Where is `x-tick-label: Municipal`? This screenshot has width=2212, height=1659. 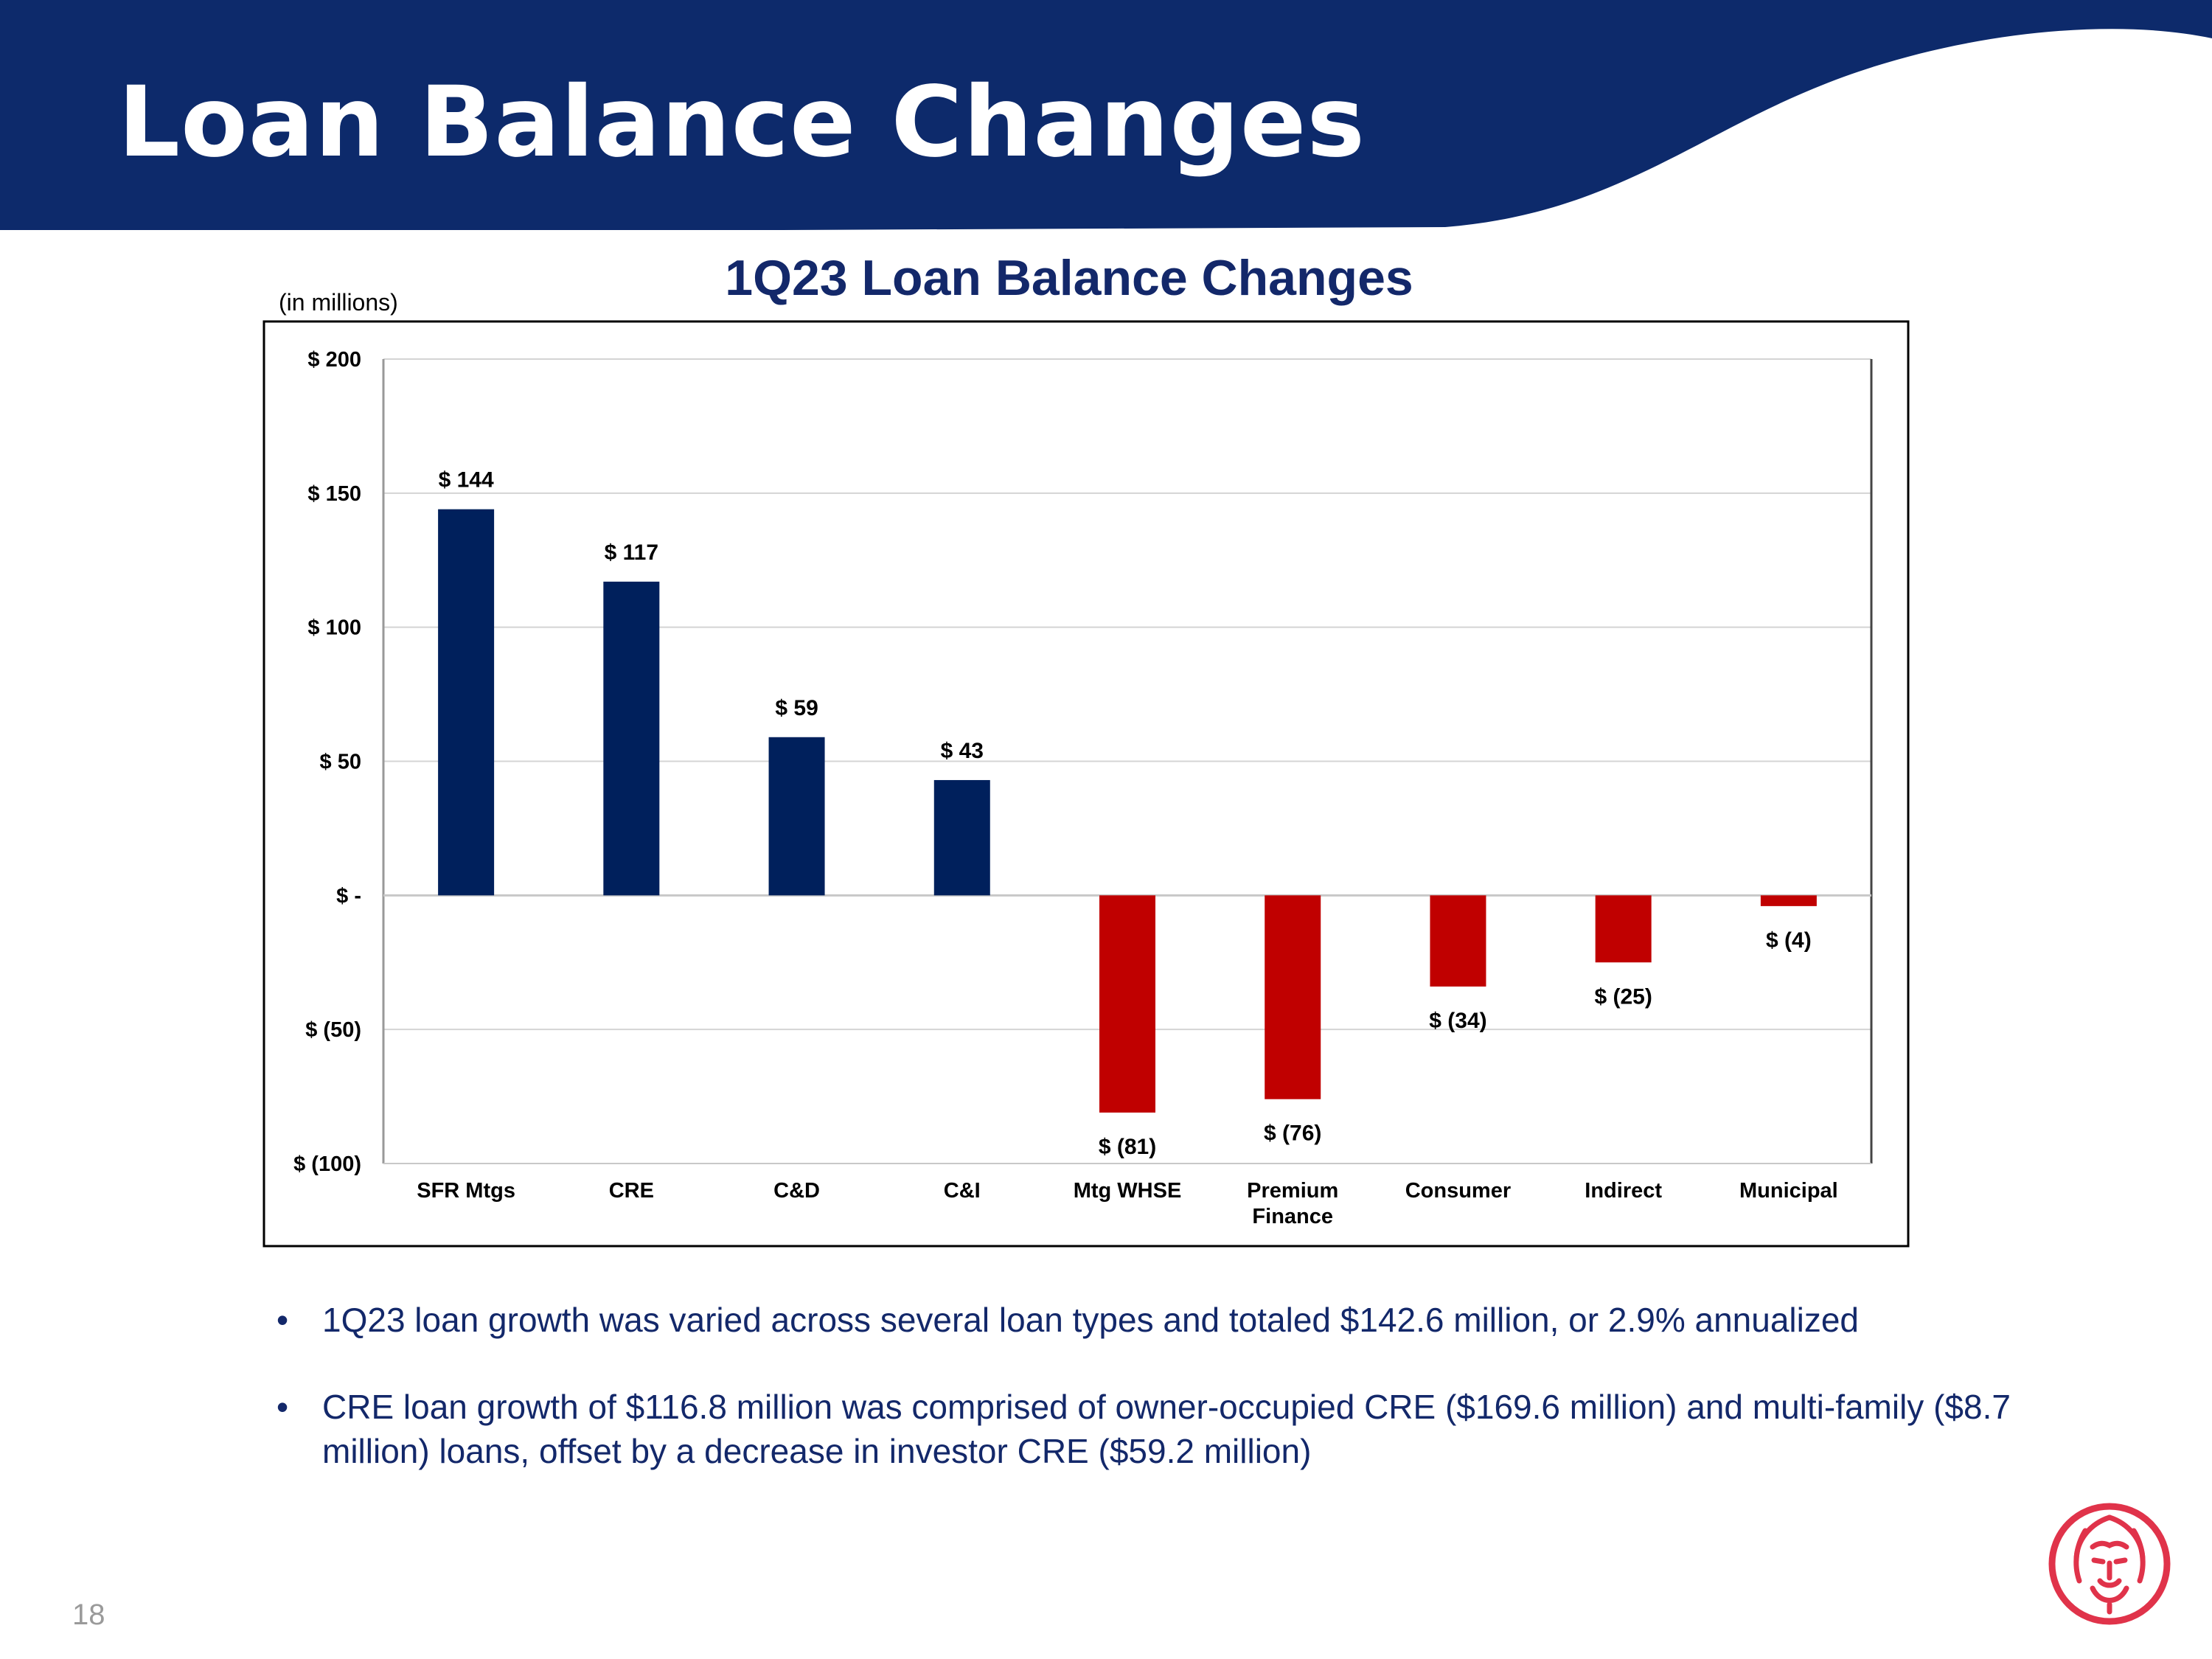
x-tick-label: Municipal is located at coordinates (1788, 1191).